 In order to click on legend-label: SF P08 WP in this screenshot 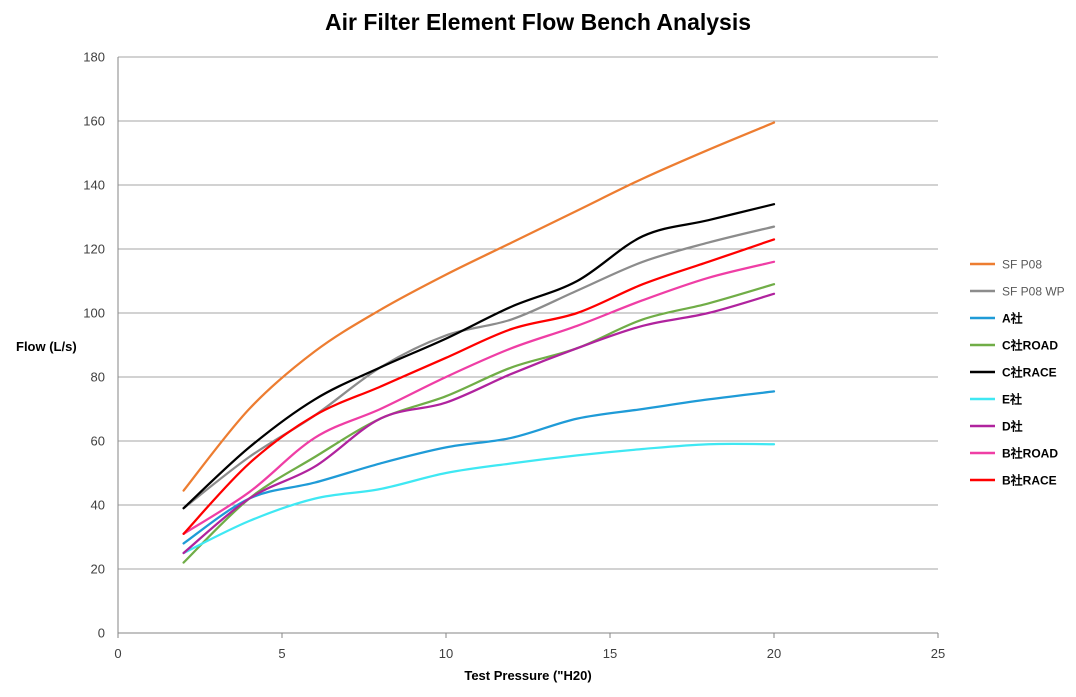, I will do `click(1033, 292)`.